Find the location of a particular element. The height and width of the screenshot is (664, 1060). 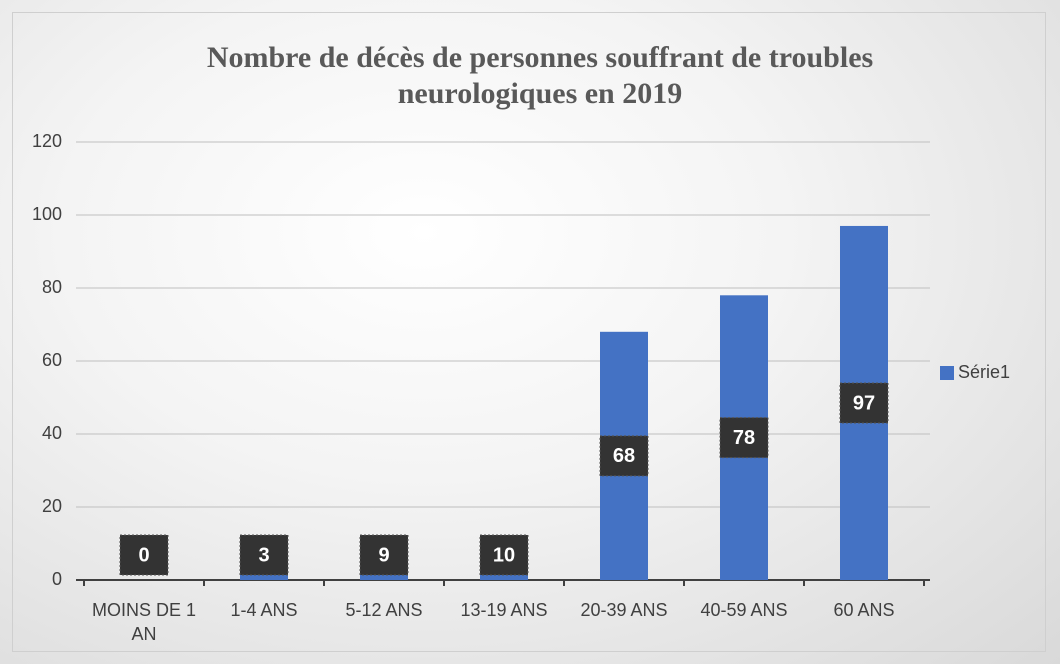

y-tick-label: 80 is located at coordinates (52, 287).